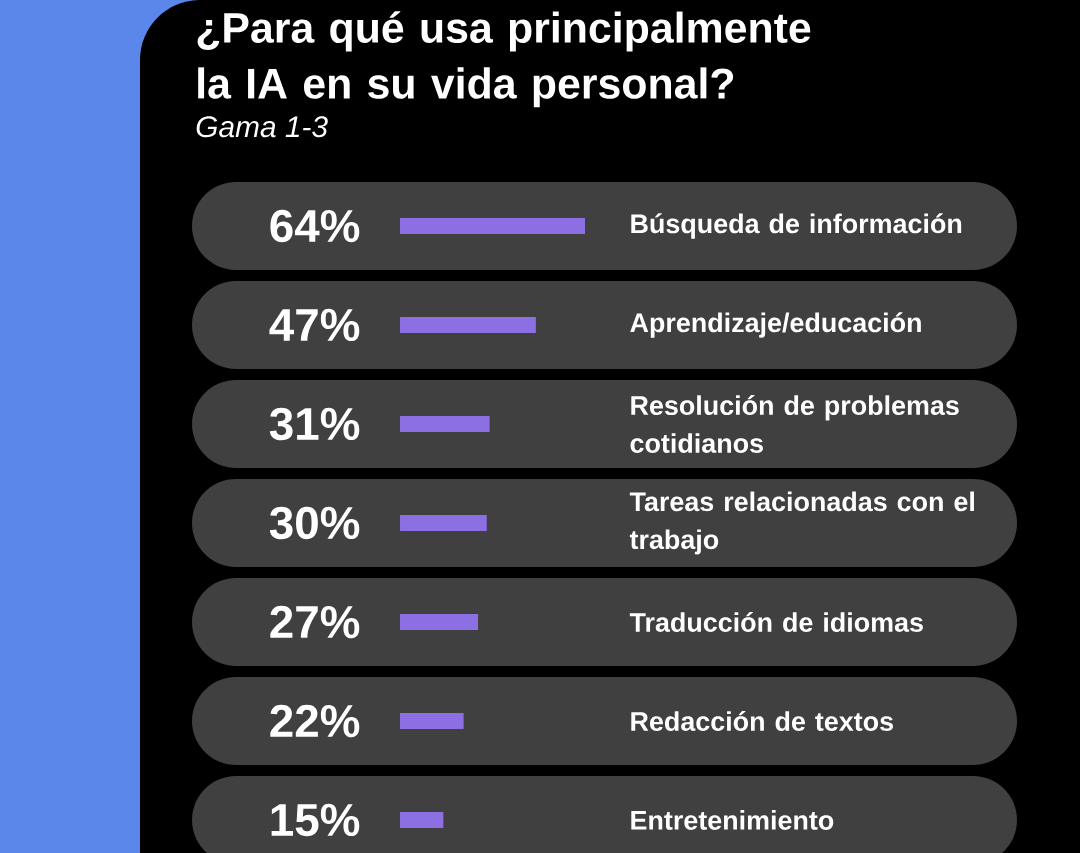 The width and height of the screenshot is (1080, 853). Describe the element at coordinates (315, 622) in the screenshot. I see `data-label: 27%` at that location.